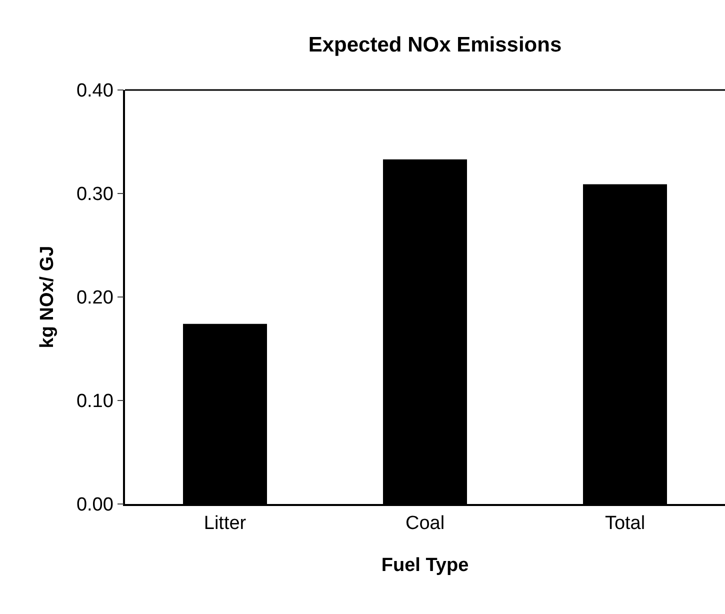 This screenshot has height=614, width=725. What do you see at coordinates (625, 523) in the screenshot?
I see `x-tick-label: Total` at bounding box center [625, 523].